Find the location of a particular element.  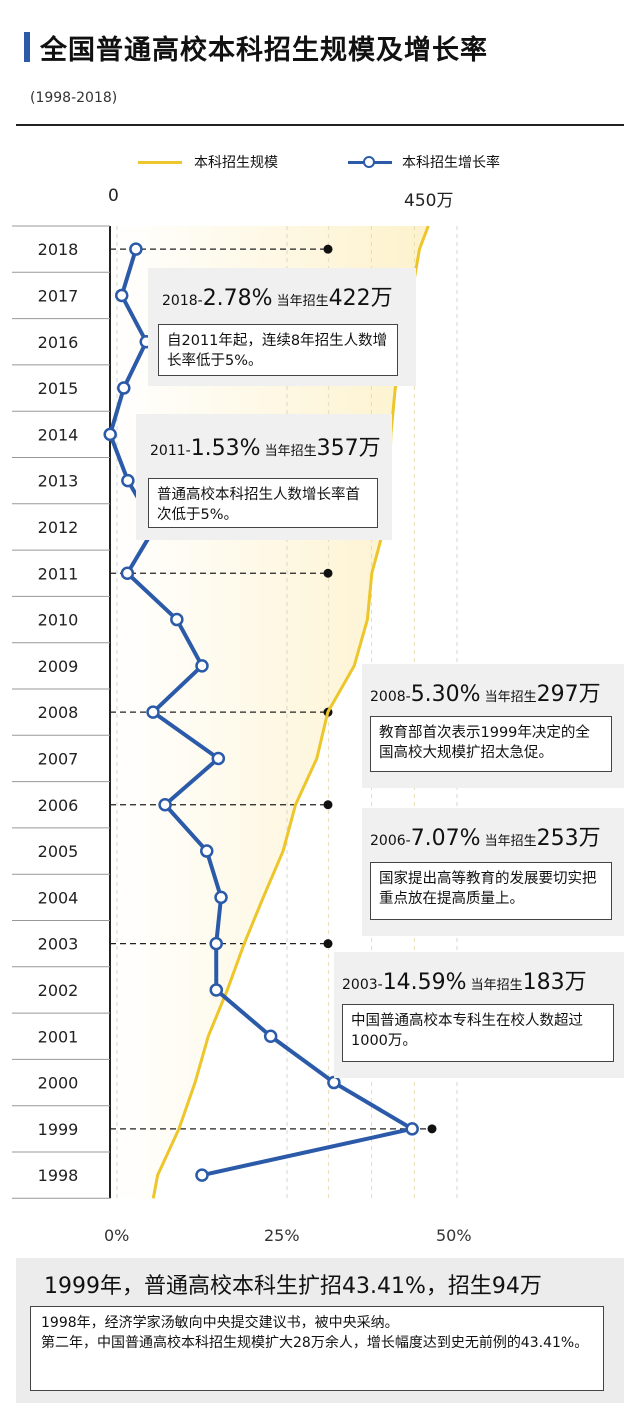

annotation-rate: 7.07% is located at coordinates (445, 838).